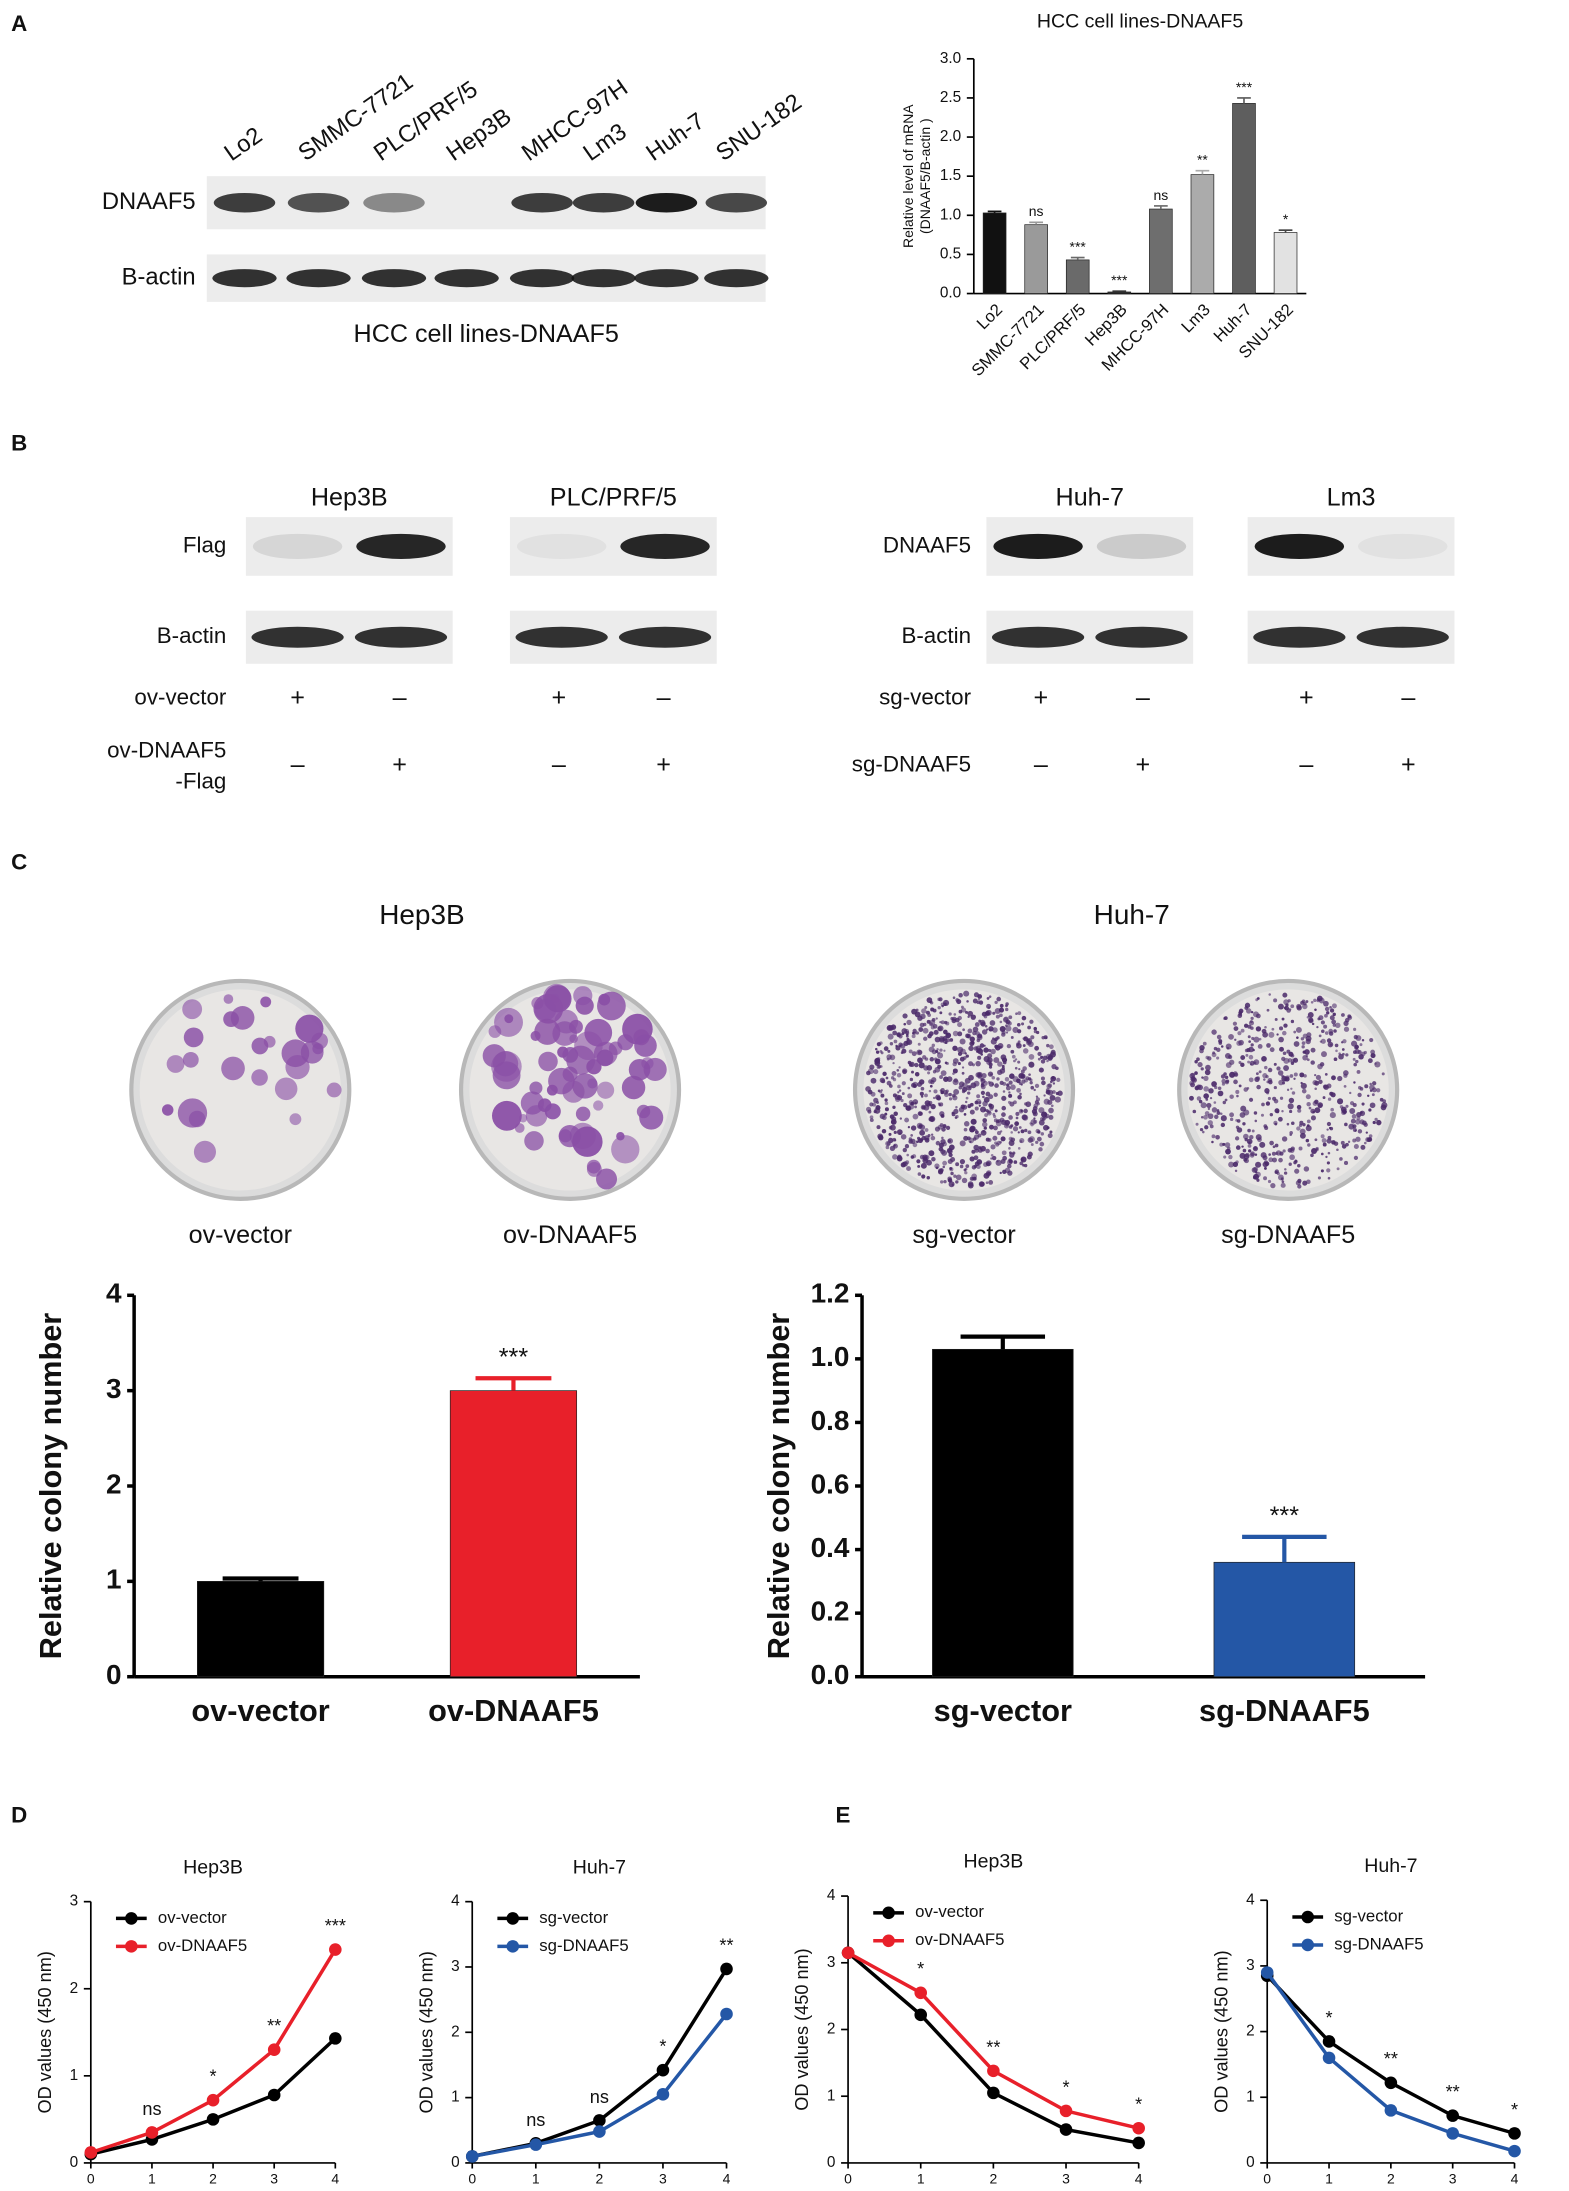  Describe the element at coordinates (114, 1483) in the screenshot. I see `y-tick-label: 2` at that location.